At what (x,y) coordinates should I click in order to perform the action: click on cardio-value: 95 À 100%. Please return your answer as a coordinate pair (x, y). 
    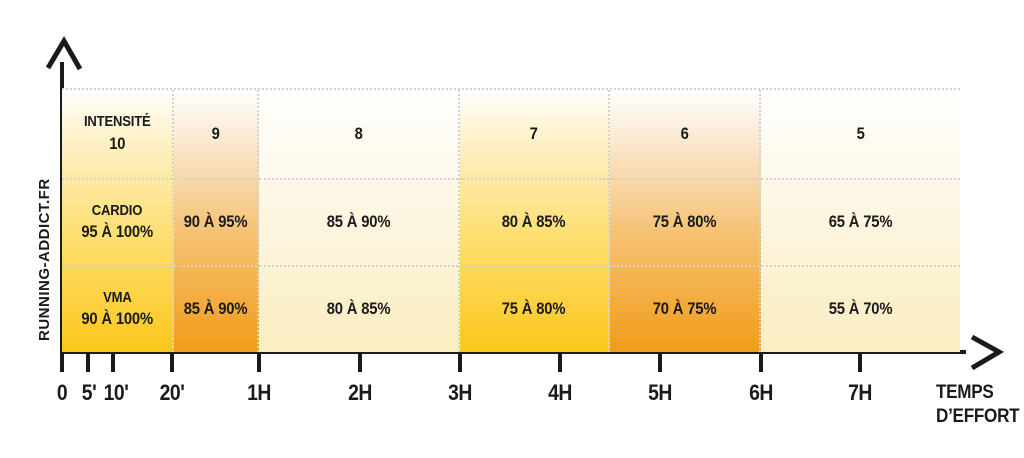
    Looking at the image, I should click on (117, 232).